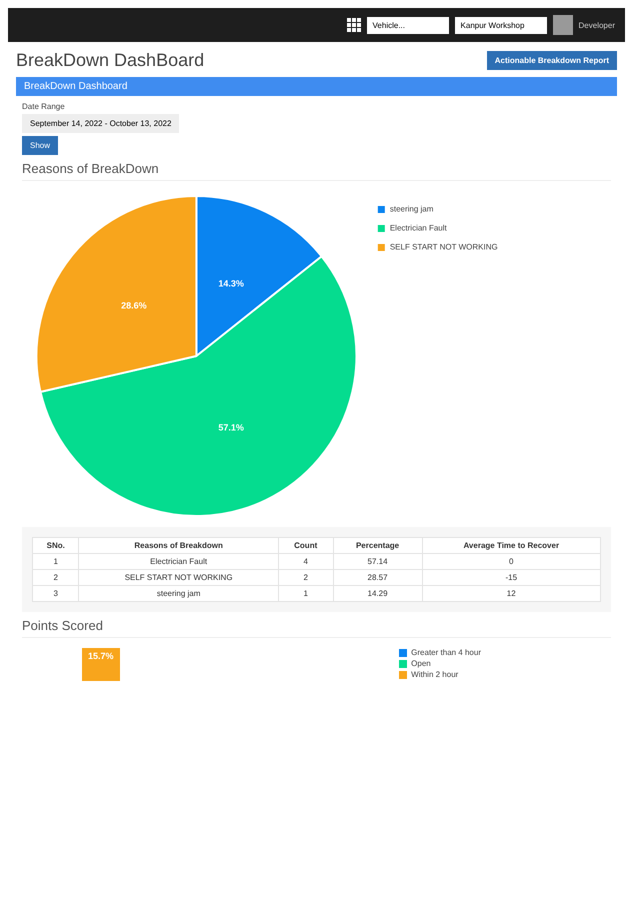  I want to click on text: Points Scored, so click(316, 628).